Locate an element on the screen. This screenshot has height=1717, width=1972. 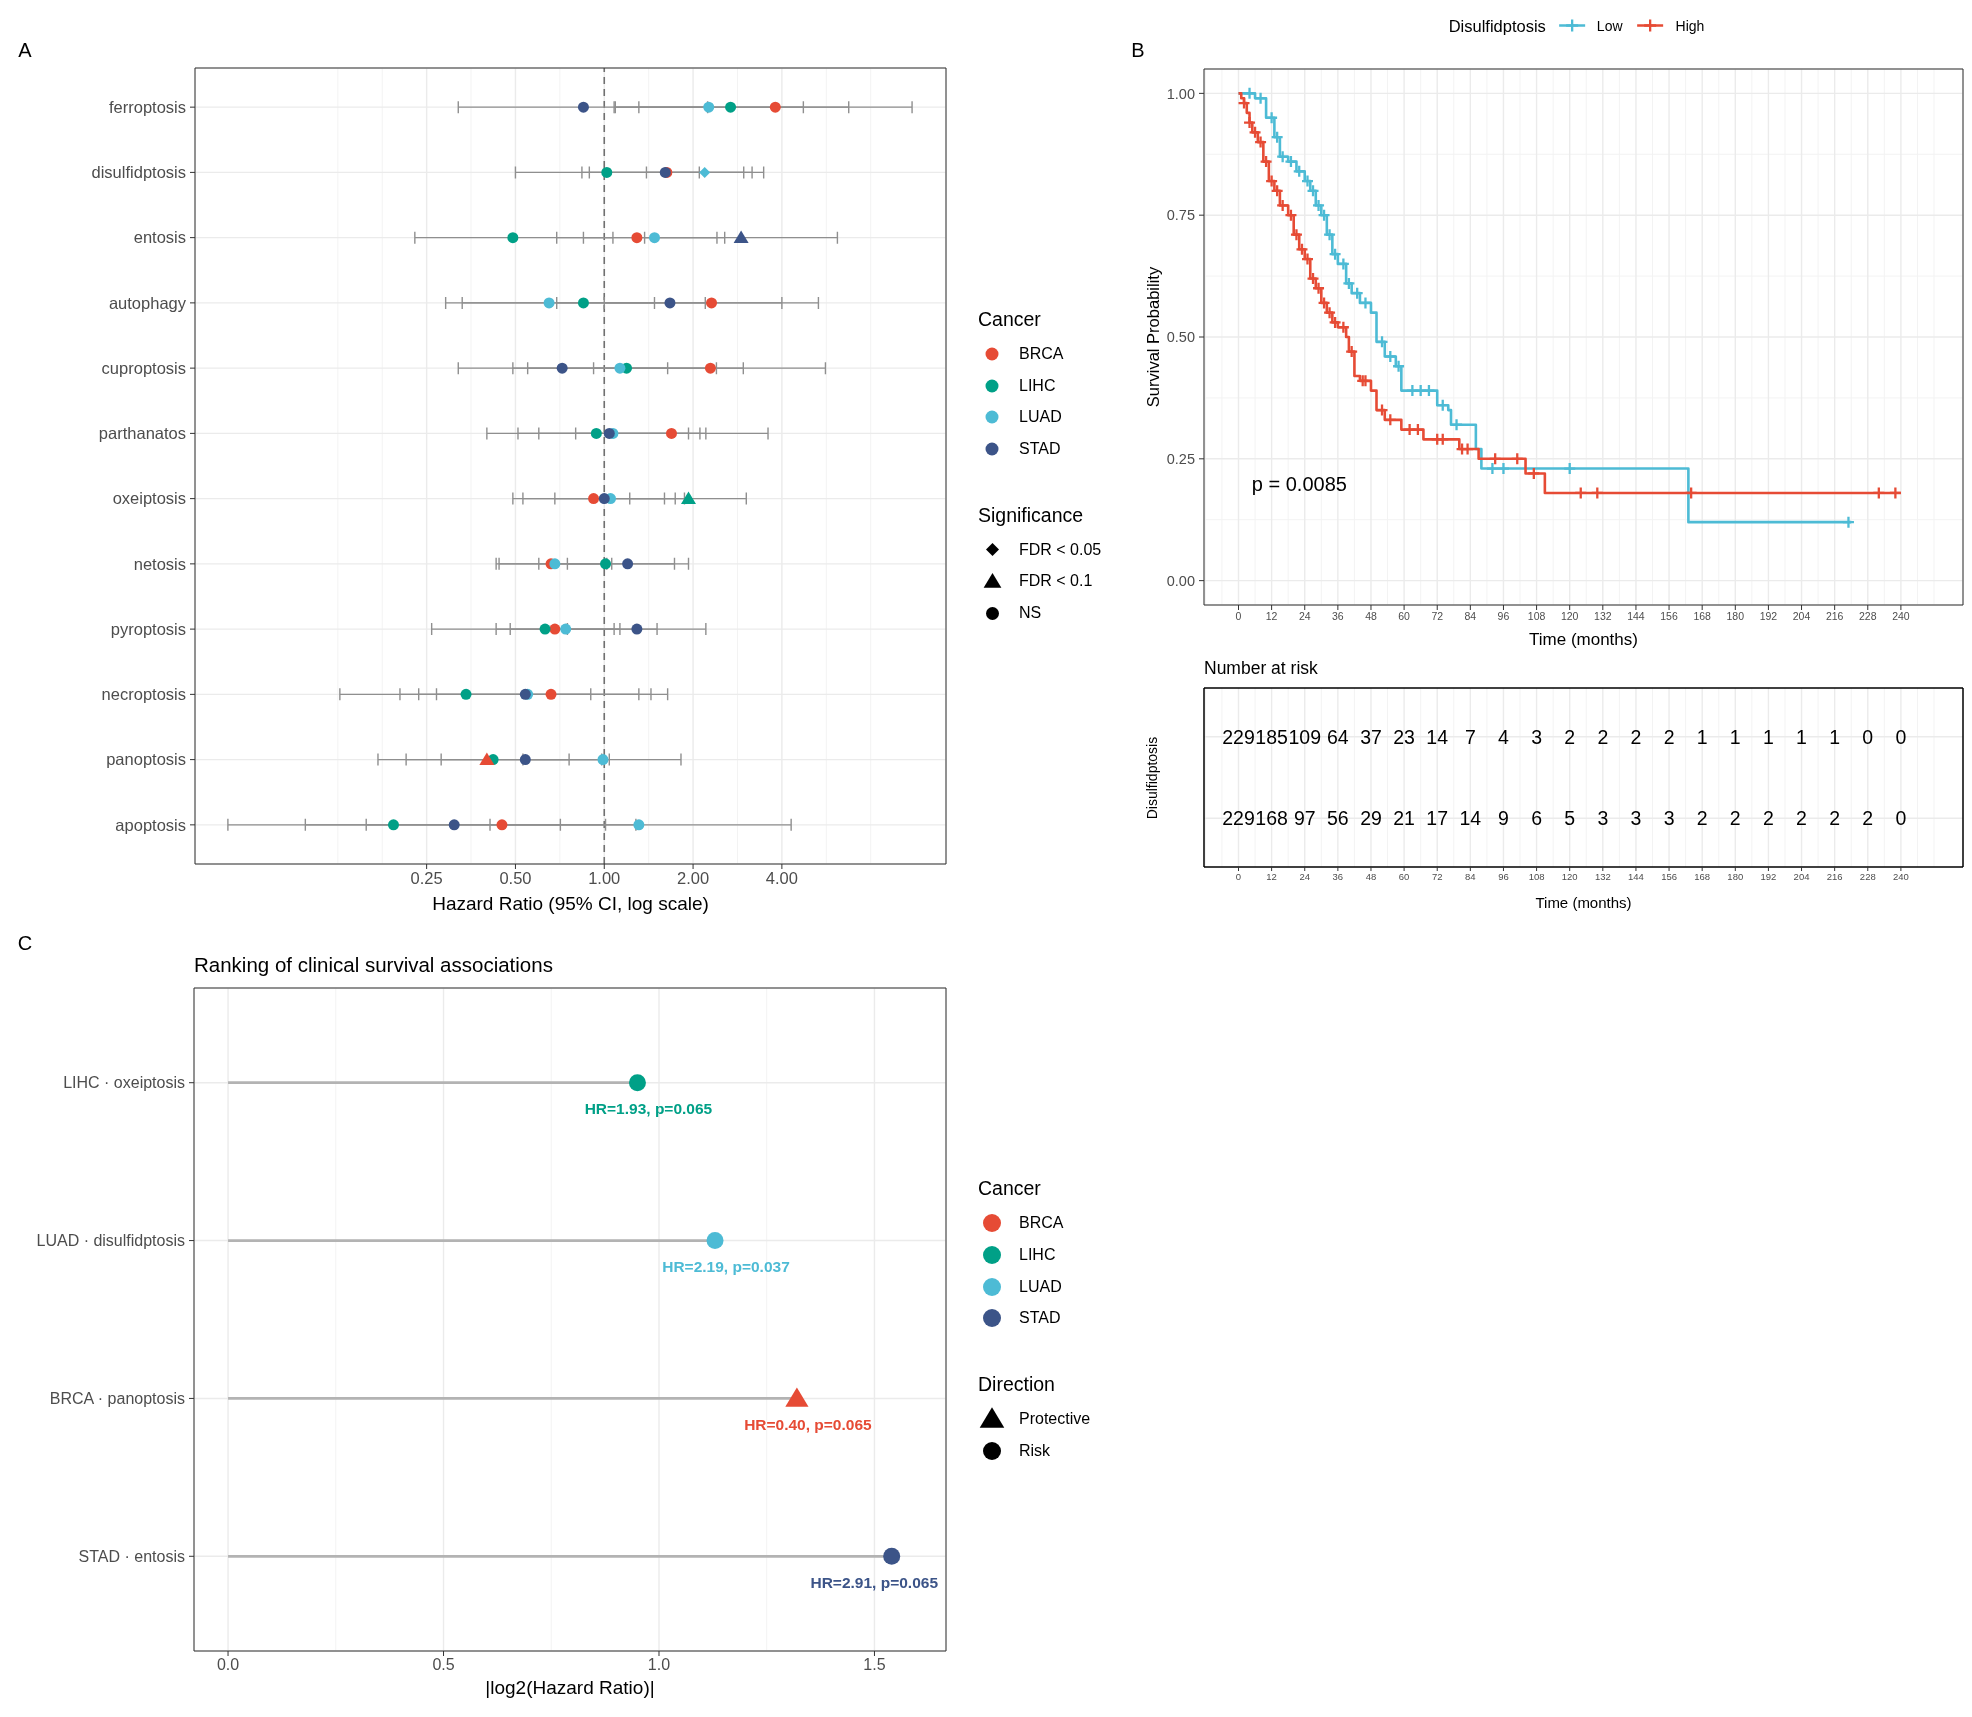
y-tick-label: LUAD · disulfidptosis is located at coordinates (110, 1241).